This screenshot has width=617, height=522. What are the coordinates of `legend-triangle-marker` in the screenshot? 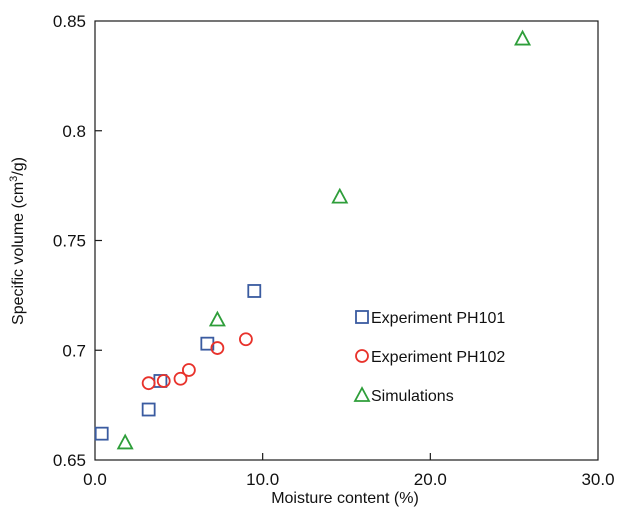 It's located at (362, 394).